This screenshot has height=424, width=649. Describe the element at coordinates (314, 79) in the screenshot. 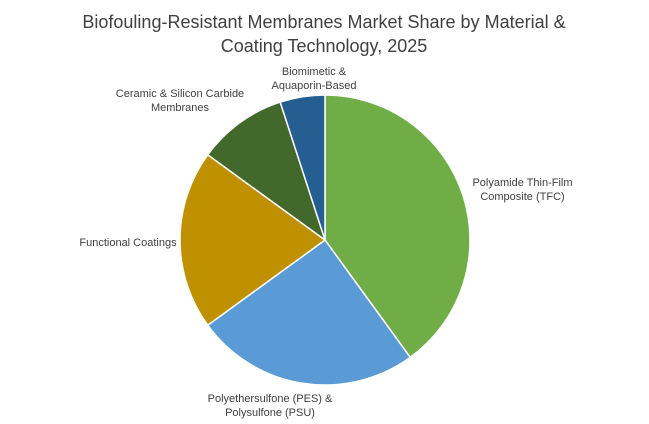

I see `slice-label: Biomimetic & Aquaporin-Based` at that location.